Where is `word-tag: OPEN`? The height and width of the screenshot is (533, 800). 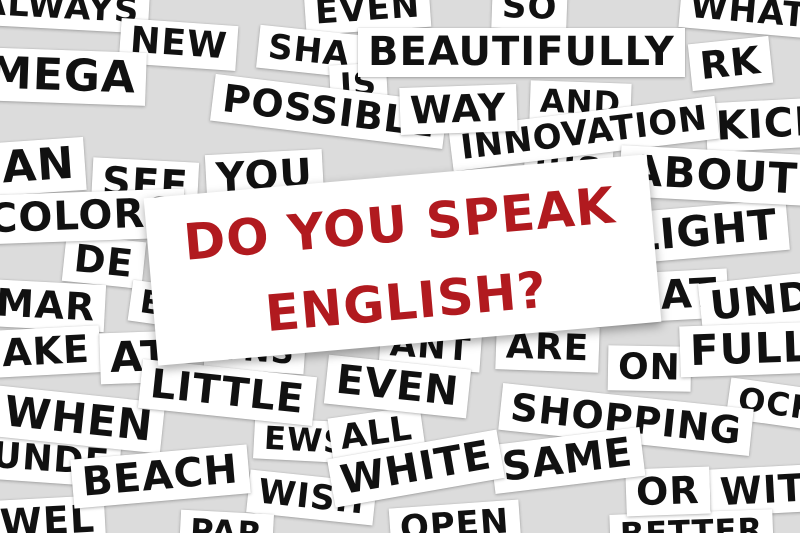 word-tag: OPEN is located at coordinates (454, 516).